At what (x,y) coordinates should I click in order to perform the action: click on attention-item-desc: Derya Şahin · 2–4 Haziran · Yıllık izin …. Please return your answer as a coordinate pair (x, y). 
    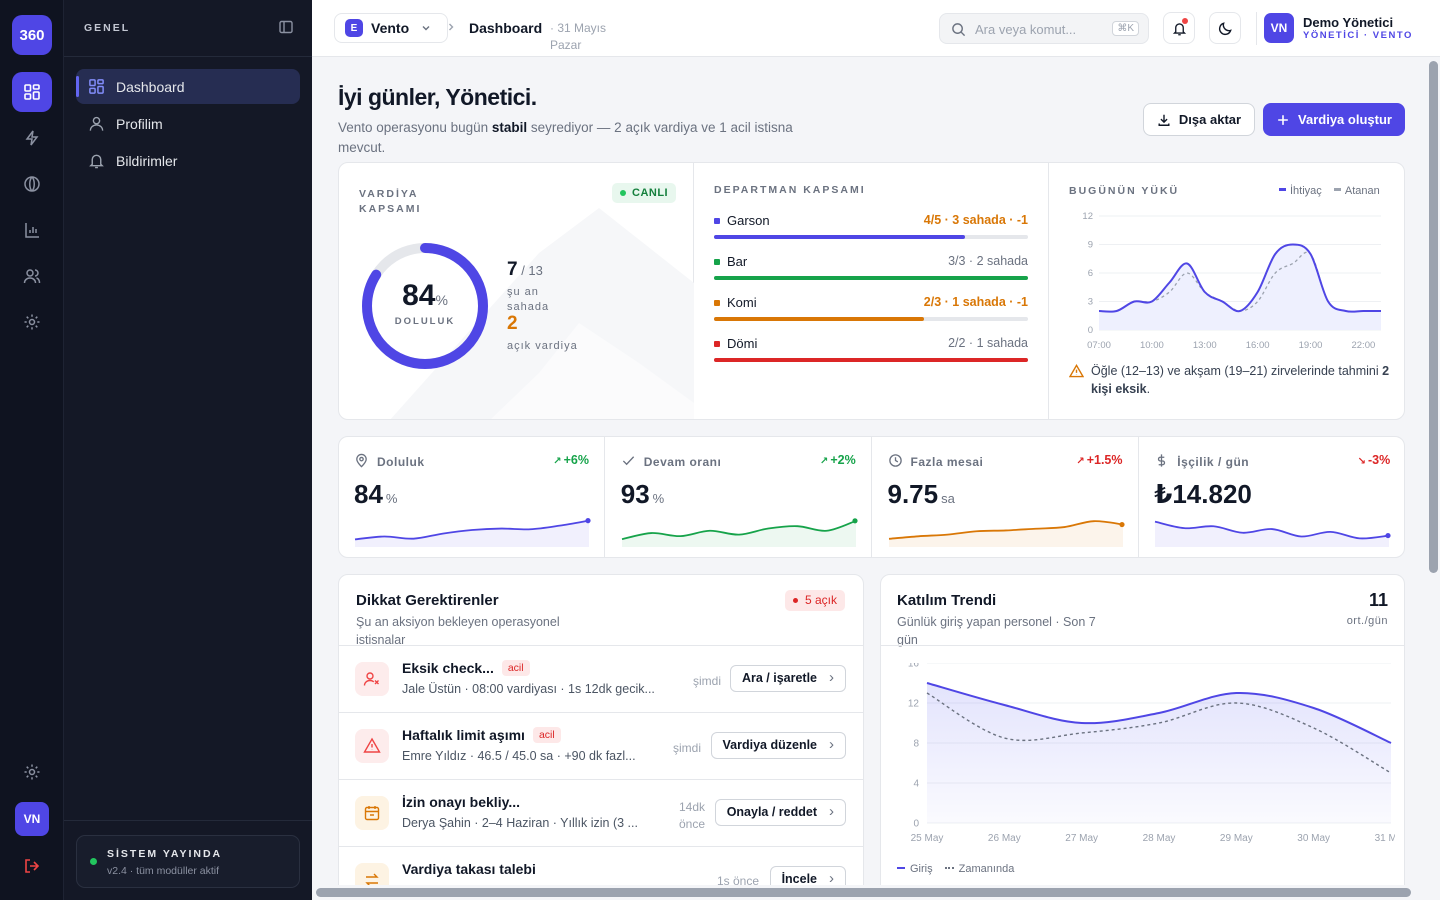
    Looking at the image, I should click on (520, 823).